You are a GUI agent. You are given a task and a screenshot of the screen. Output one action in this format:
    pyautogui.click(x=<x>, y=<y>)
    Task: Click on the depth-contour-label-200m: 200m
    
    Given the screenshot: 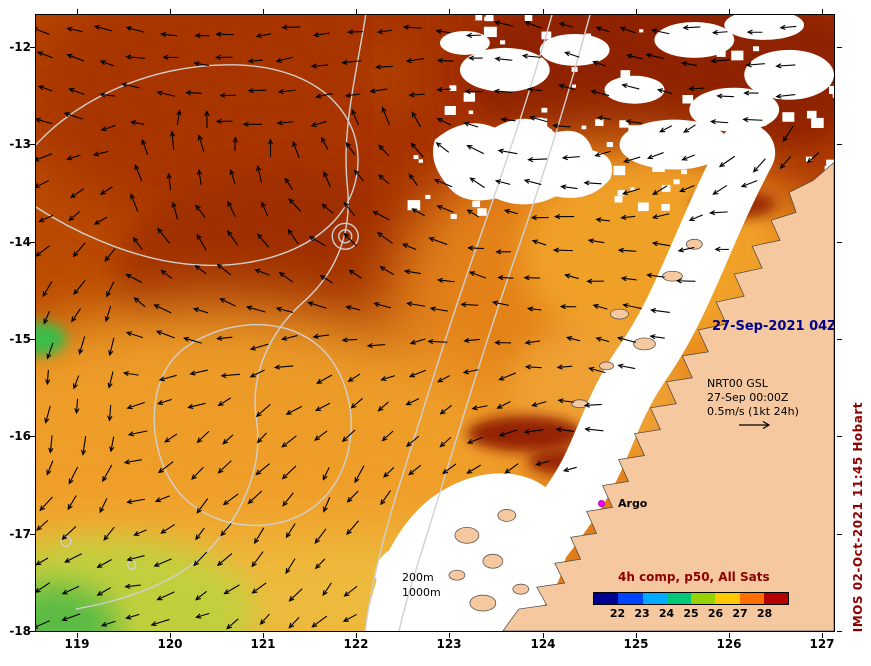 What is the action you would take?
    pyautogui.click(x=418, y=577)
    